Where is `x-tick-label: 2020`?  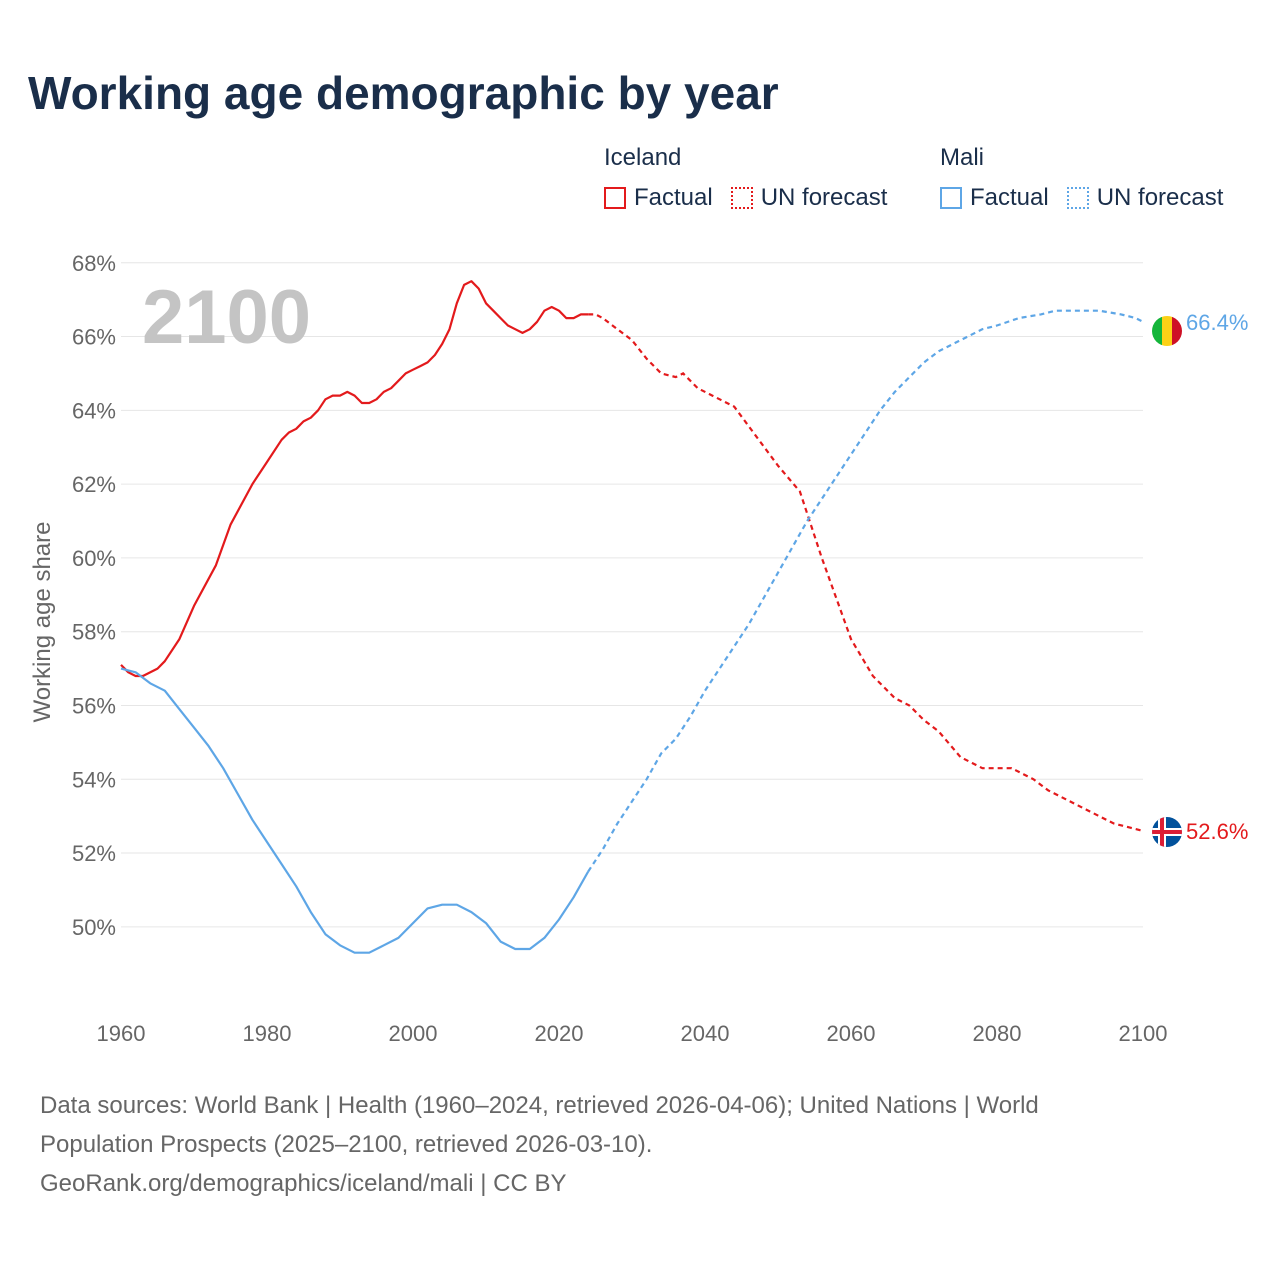
x-tick-label: 2020 is located at coordinates (559, 1033).